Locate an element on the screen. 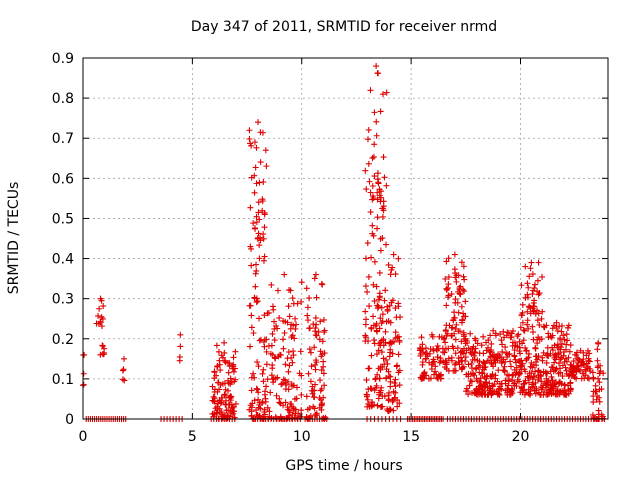  x-tick-label: 20 is located at coordinates (521, 437).